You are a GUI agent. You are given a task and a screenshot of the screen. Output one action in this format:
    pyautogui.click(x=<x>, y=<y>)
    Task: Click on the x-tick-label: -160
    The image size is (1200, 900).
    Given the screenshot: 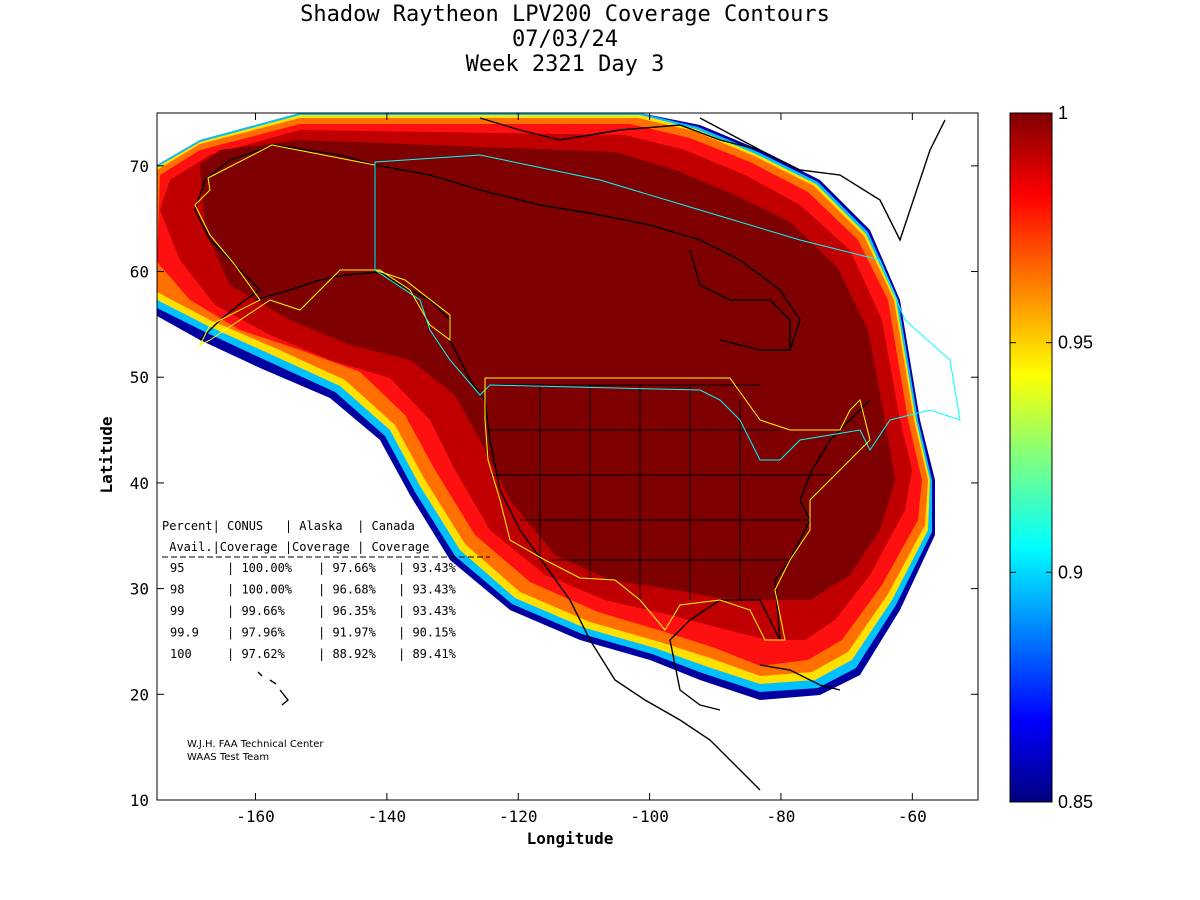 What is the action you would take?
    pyautogui.click(x=255, y=816)
    